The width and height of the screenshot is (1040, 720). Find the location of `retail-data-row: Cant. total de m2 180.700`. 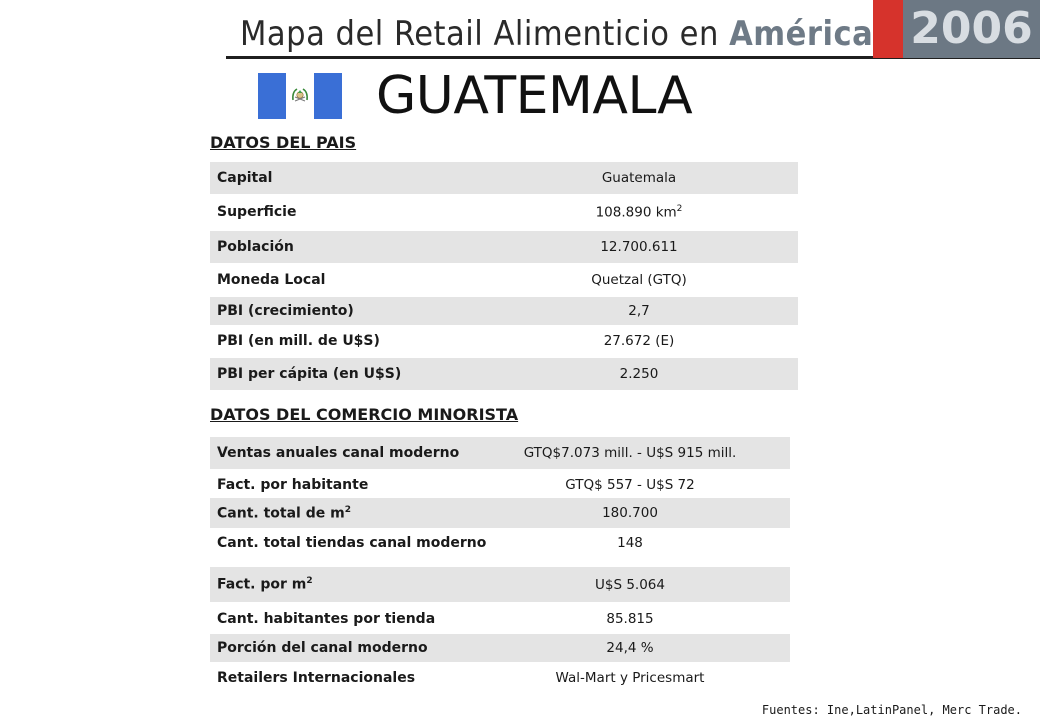

retail-data-row: Cant. total de m2 180.700 is located at coordinates (500, 513).